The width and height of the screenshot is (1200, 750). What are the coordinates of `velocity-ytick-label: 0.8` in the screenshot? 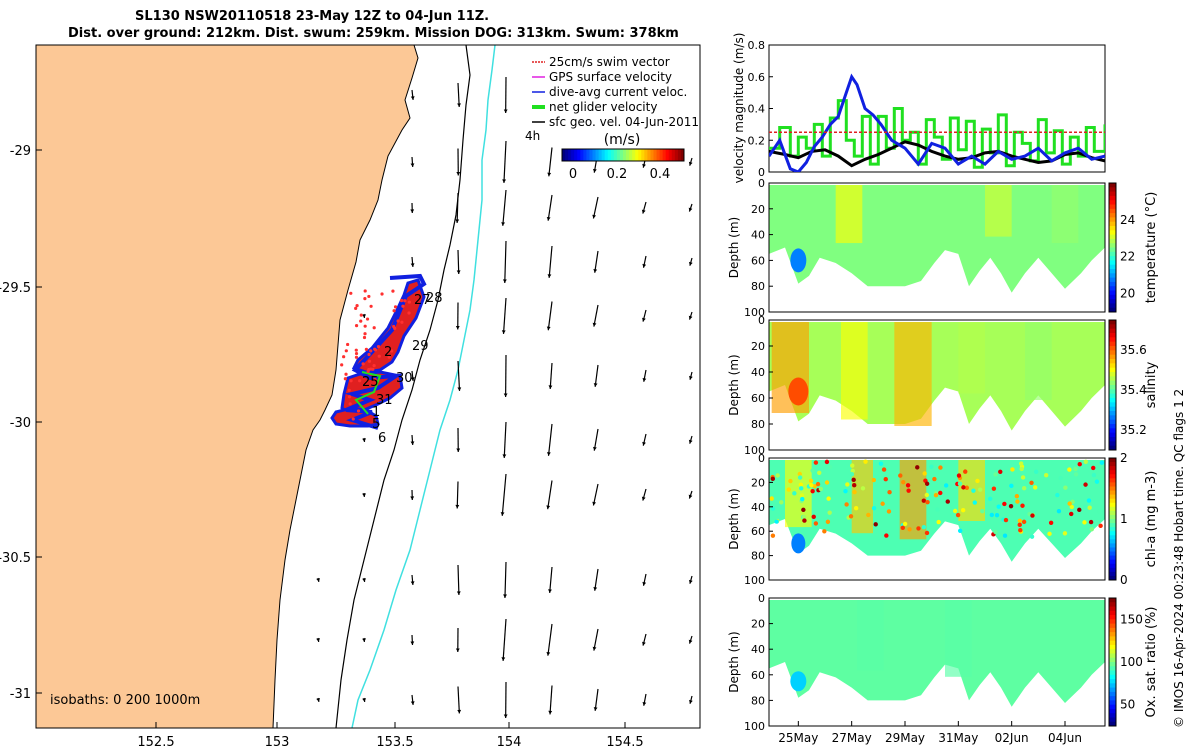 It's located at (757, 45).